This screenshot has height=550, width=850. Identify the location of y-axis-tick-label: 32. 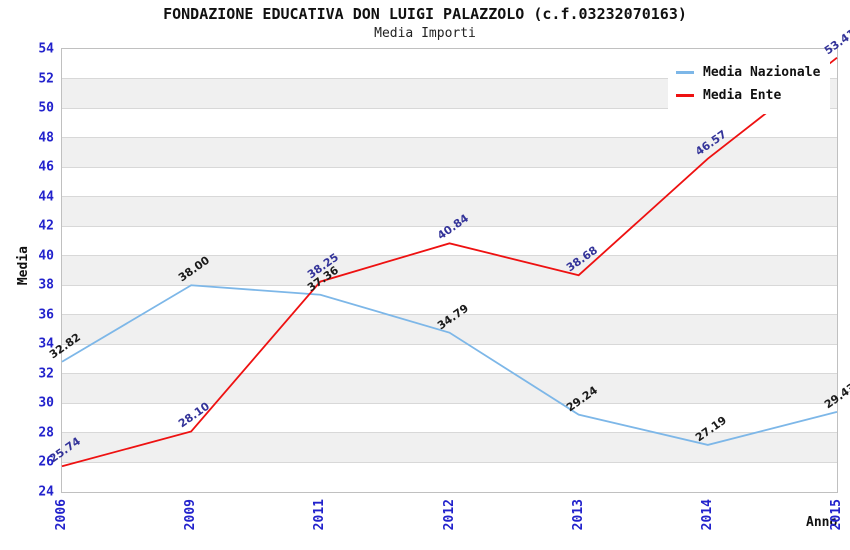
(46, 374).